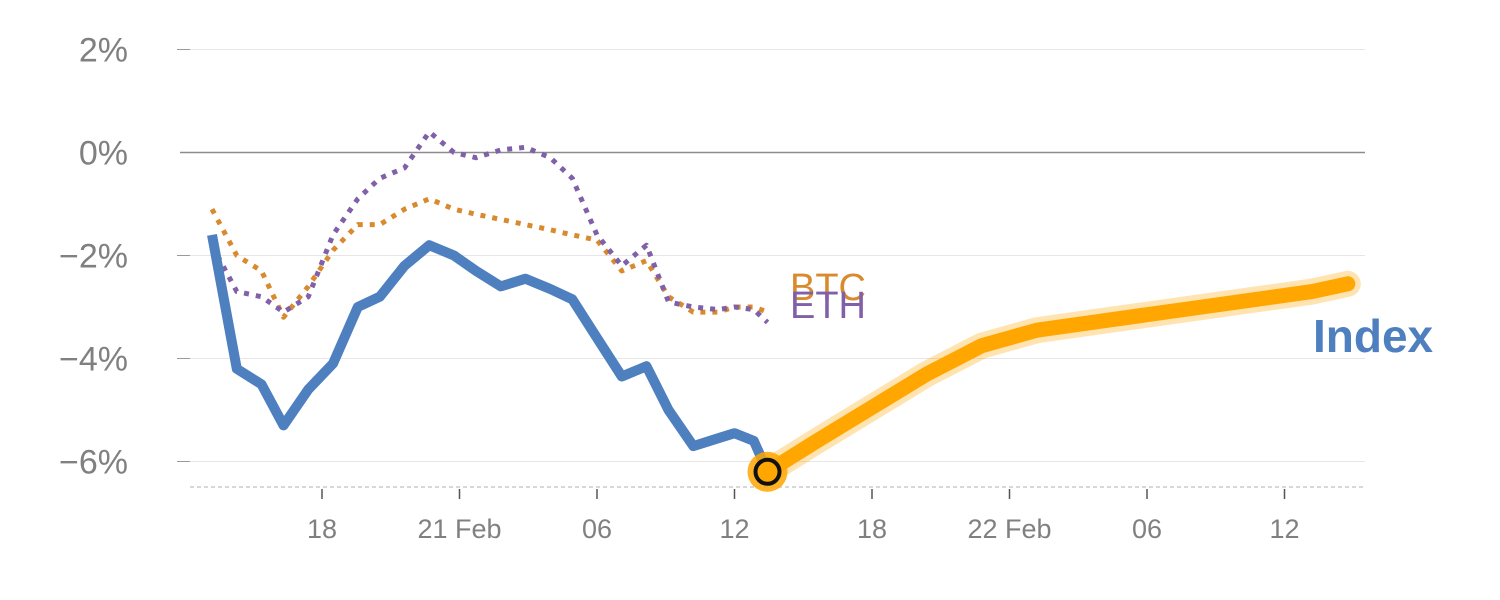 Image resolution: width=1500 pixels, height=600 pixels. I want to click on y-tick-label: −4%, so click(93, 360).